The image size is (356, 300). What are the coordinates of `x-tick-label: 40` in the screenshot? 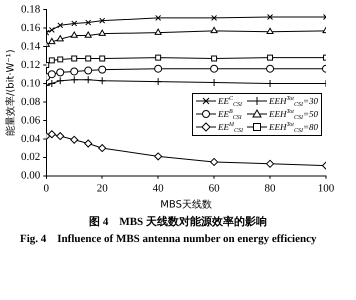 It's located at (158, 188).